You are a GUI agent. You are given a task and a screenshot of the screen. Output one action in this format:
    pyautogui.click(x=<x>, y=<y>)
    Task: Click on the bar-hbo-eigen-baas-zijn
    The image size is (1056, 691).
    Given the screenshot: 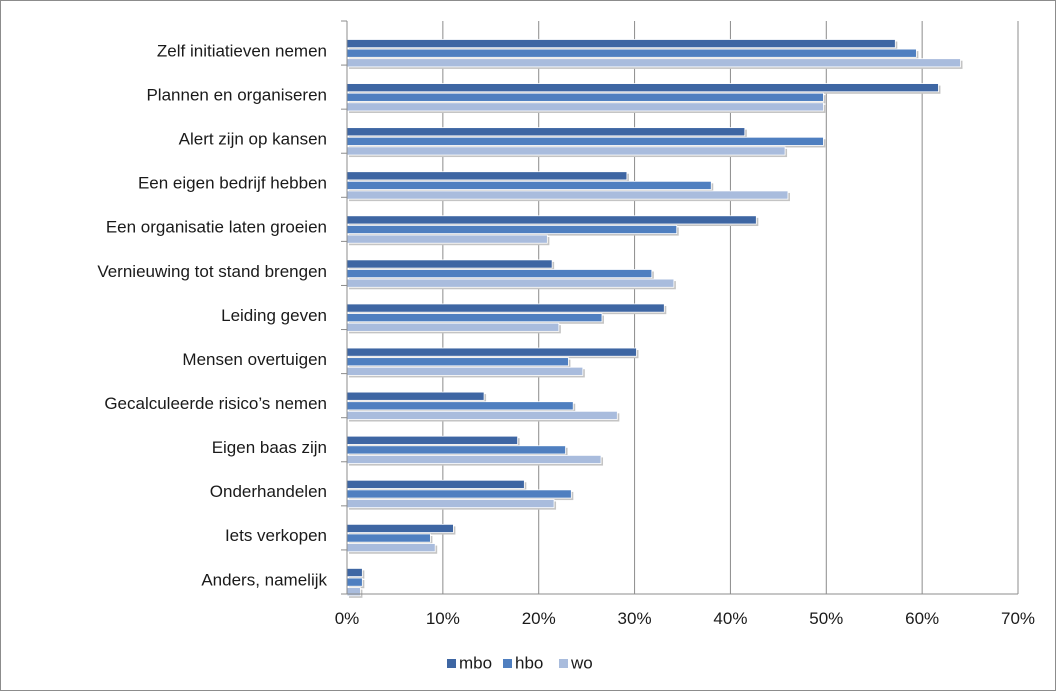 What is the action you would take?
    pyautogui.click(x=456, y=450)
    